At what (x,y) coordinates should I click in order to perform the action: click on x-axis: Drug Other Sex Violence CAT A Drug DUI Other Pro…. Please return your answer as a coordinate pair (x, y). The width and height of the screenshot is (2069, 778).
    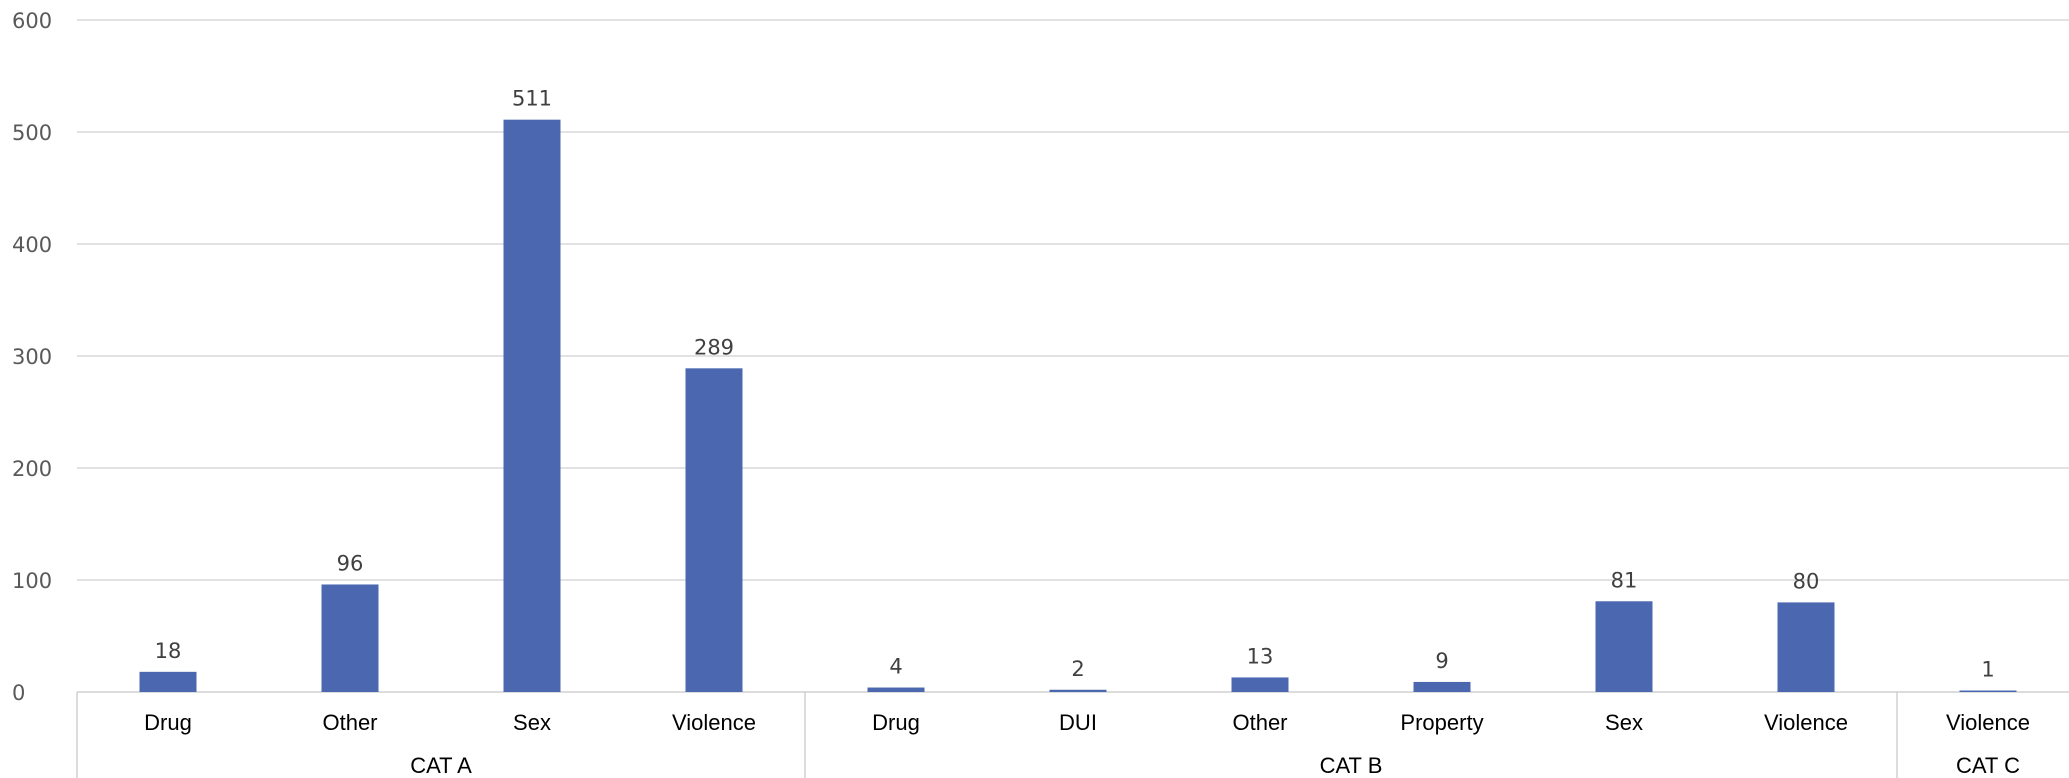
    Looking at the image, I should click on (1053, 735).